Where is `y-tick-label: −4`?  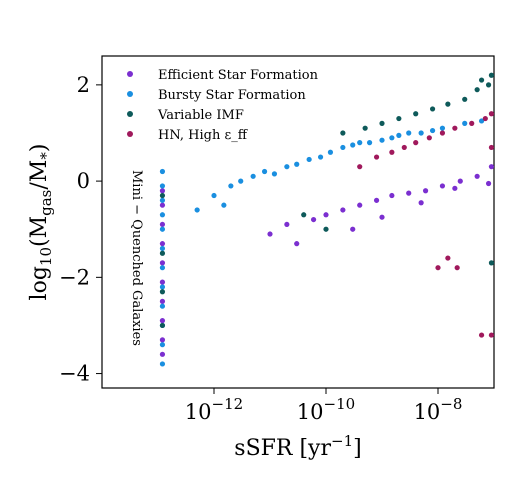 y-tick-label: −4 is located at coordinates (74, 374).